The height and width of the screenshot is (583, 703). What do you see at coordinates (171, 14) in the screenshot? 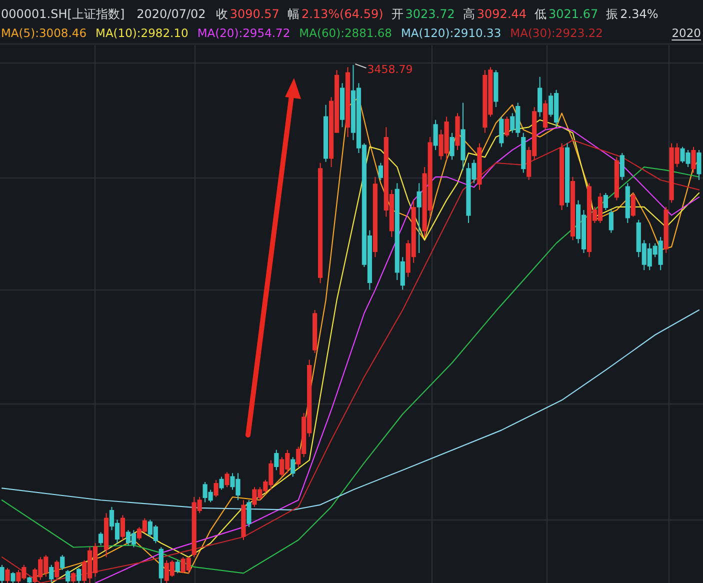
I see `chart-subtitle: 2020/07/02` at bounding box center [171, 14].